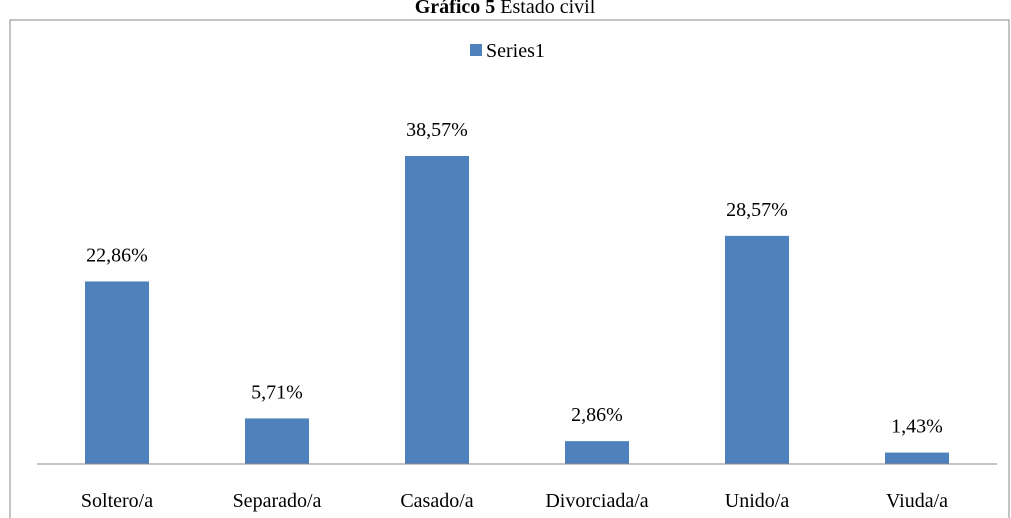 This screenshot has height=518, width=1011. What do you see at coordinates (277, 392) in the screenshot?
I see `value-label: 5,71%` at bounding box center [277, 392].